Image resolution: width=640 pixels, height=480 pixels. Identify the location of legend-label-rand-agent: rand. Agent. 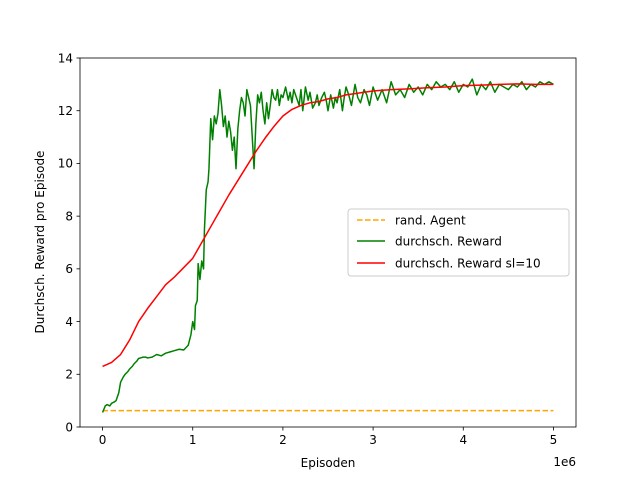
(430, 221).